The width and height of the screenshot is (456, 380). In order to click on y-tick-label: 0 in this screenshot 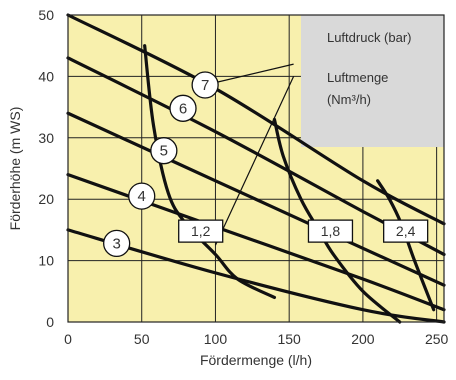, I will do `click(50, 322)`.